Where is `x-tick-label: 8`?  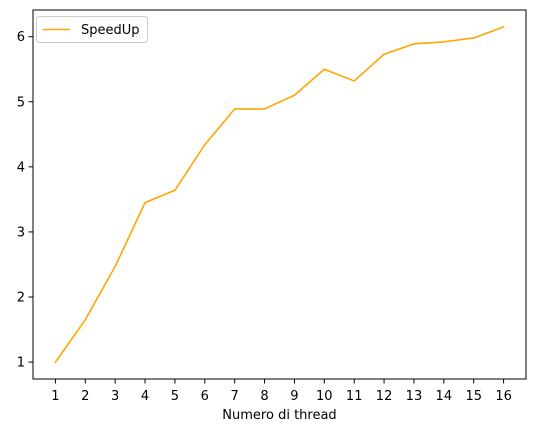
x-tick-label: 8 is located at coordinates (264, 396).